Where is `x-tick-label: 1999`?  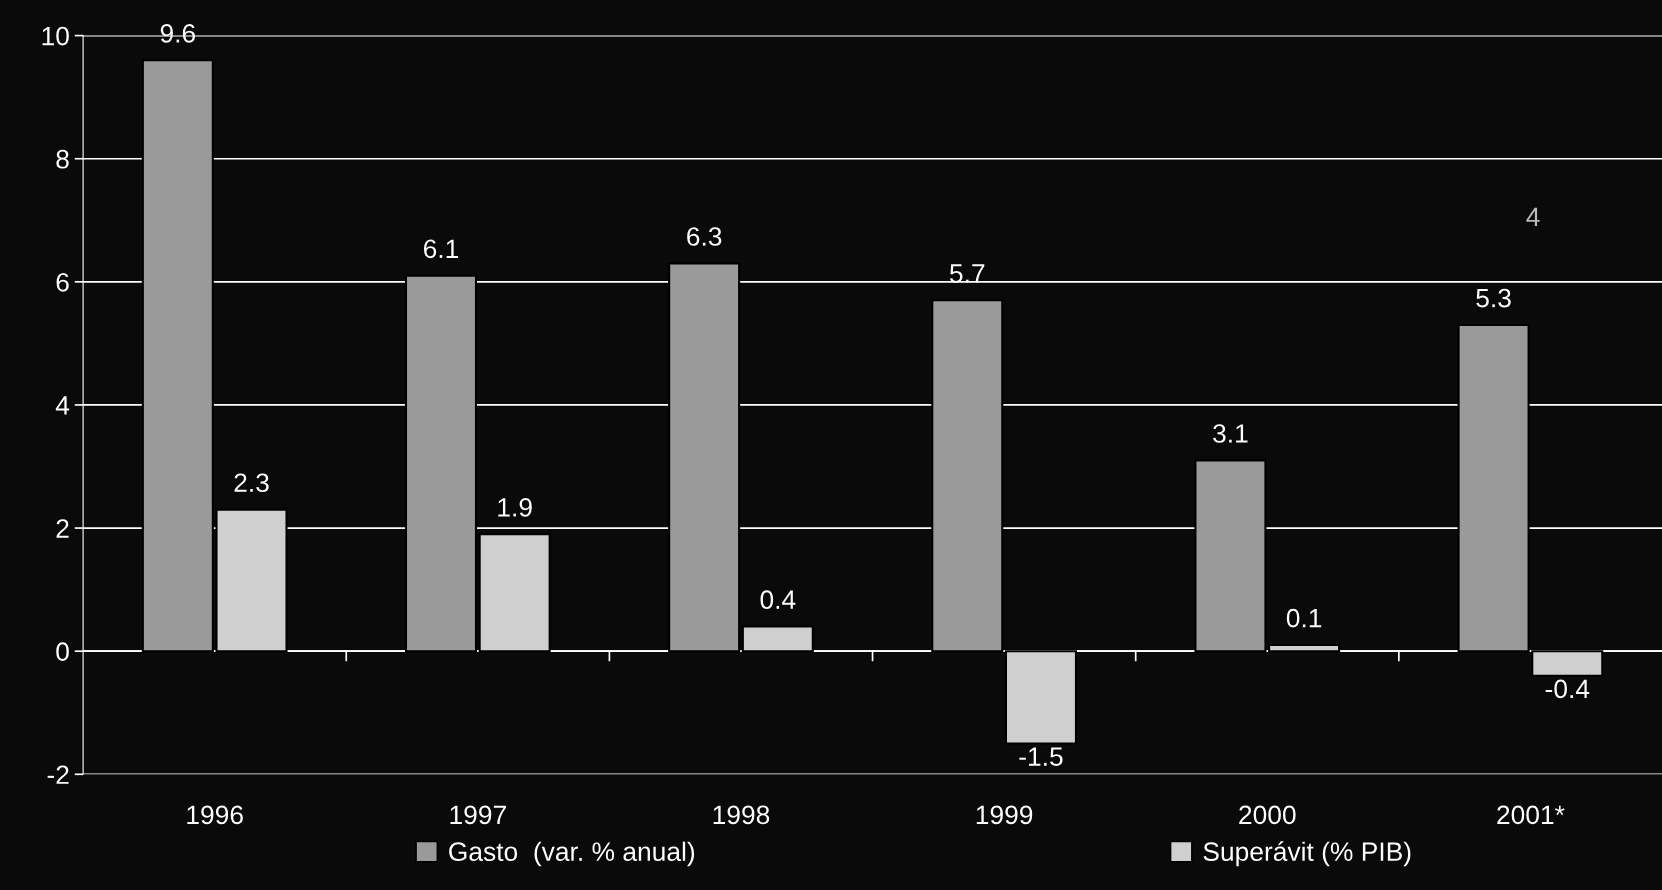
x-tick-label: 1999 is located at coordinates (1004, 815).